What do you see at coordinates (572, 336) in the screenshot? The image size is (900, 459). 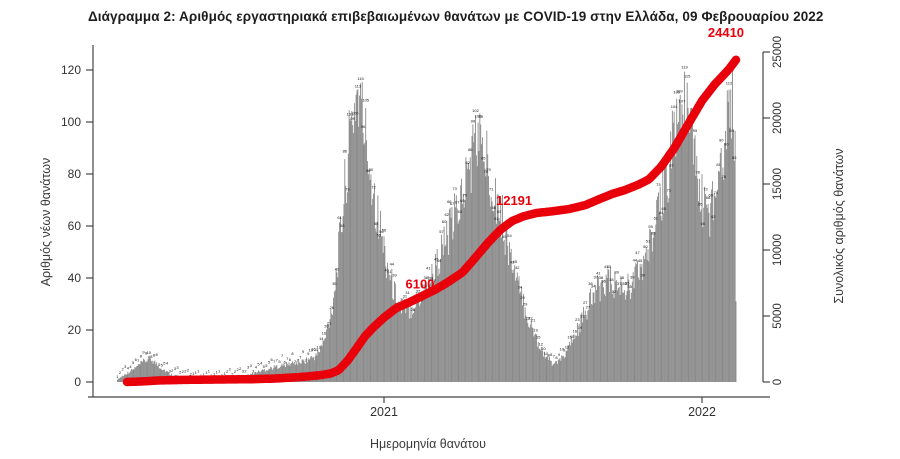 I see `svg-text: 15` at bounding box center [572, 336].